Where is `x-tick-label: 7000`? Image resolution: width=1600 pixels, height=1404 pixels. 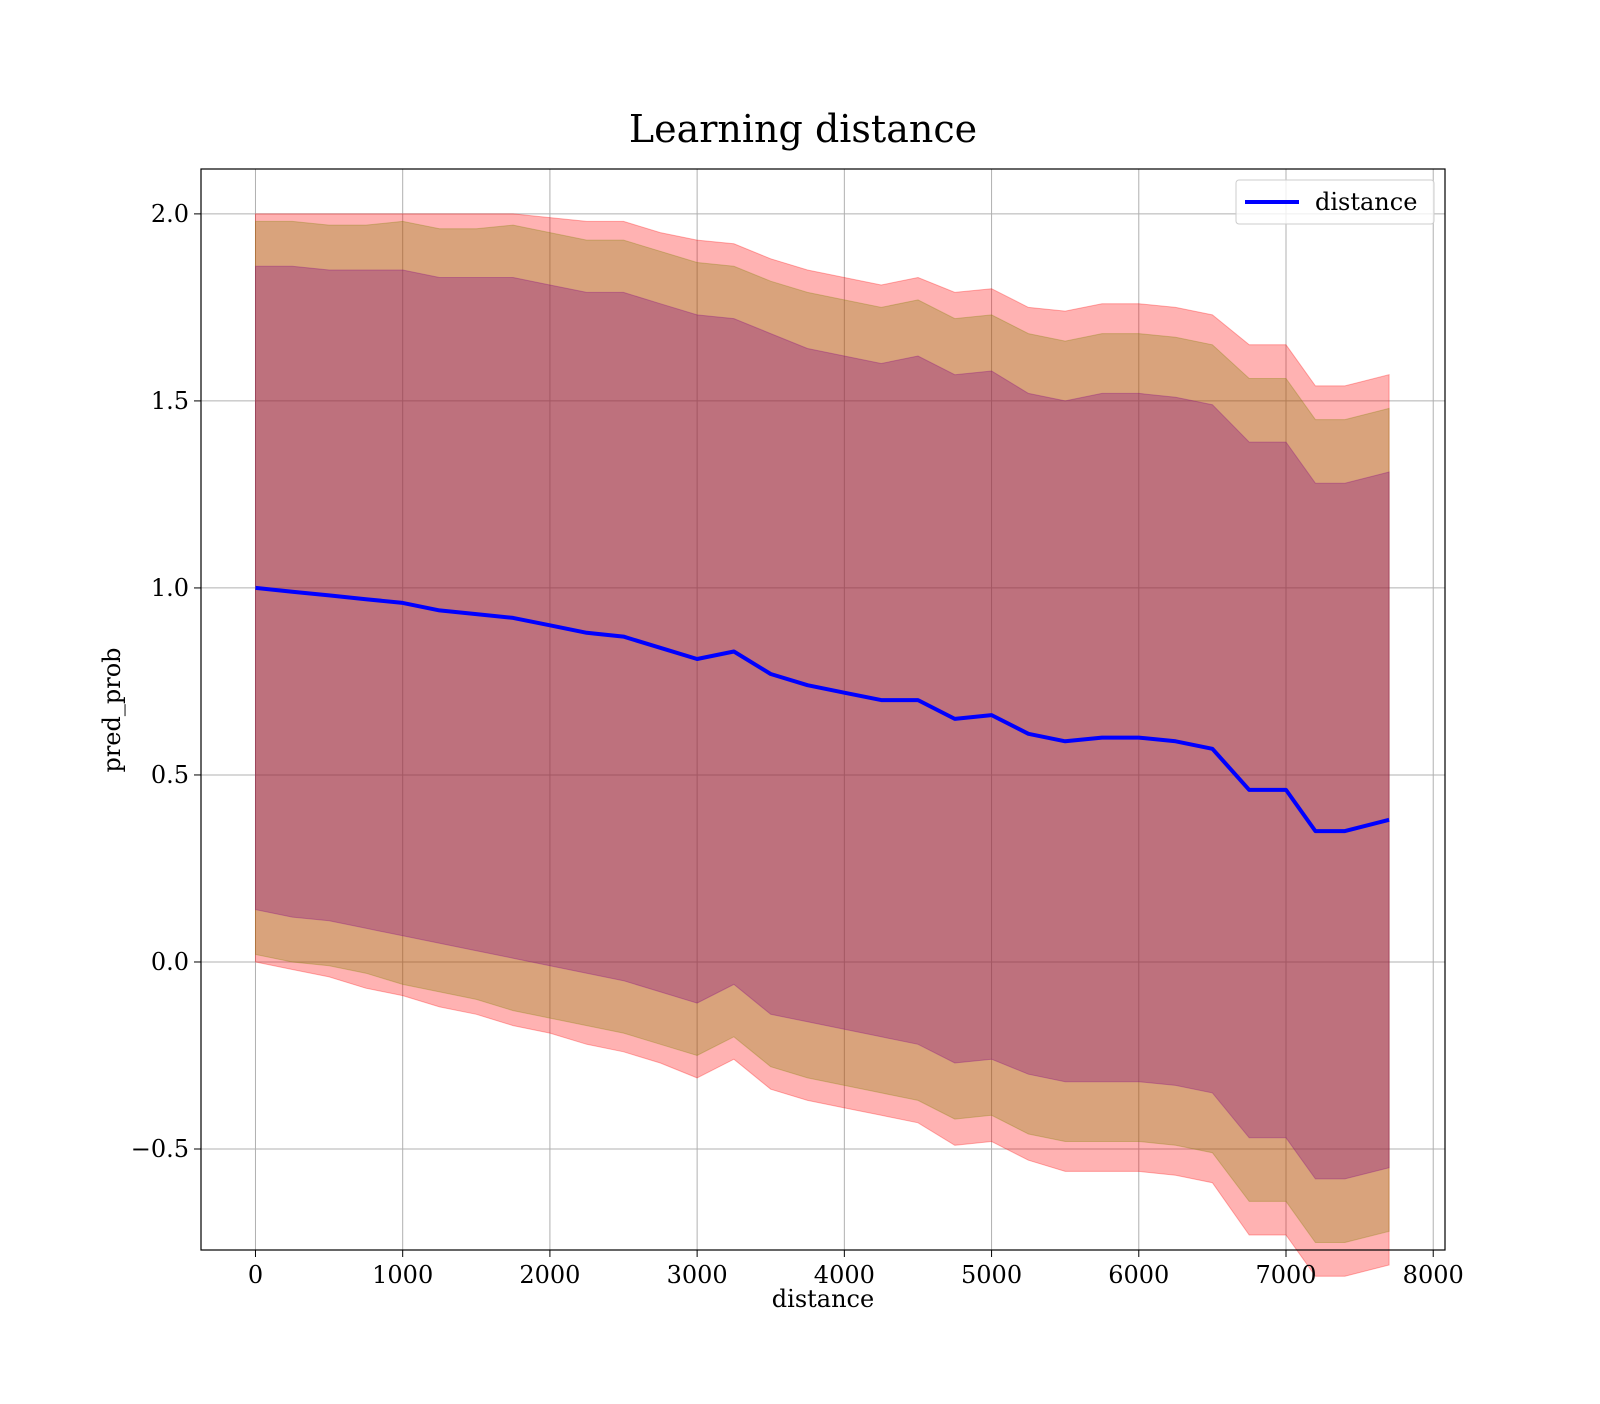 x-tick-label: 7000 is located at coordinates (1285, 1275).